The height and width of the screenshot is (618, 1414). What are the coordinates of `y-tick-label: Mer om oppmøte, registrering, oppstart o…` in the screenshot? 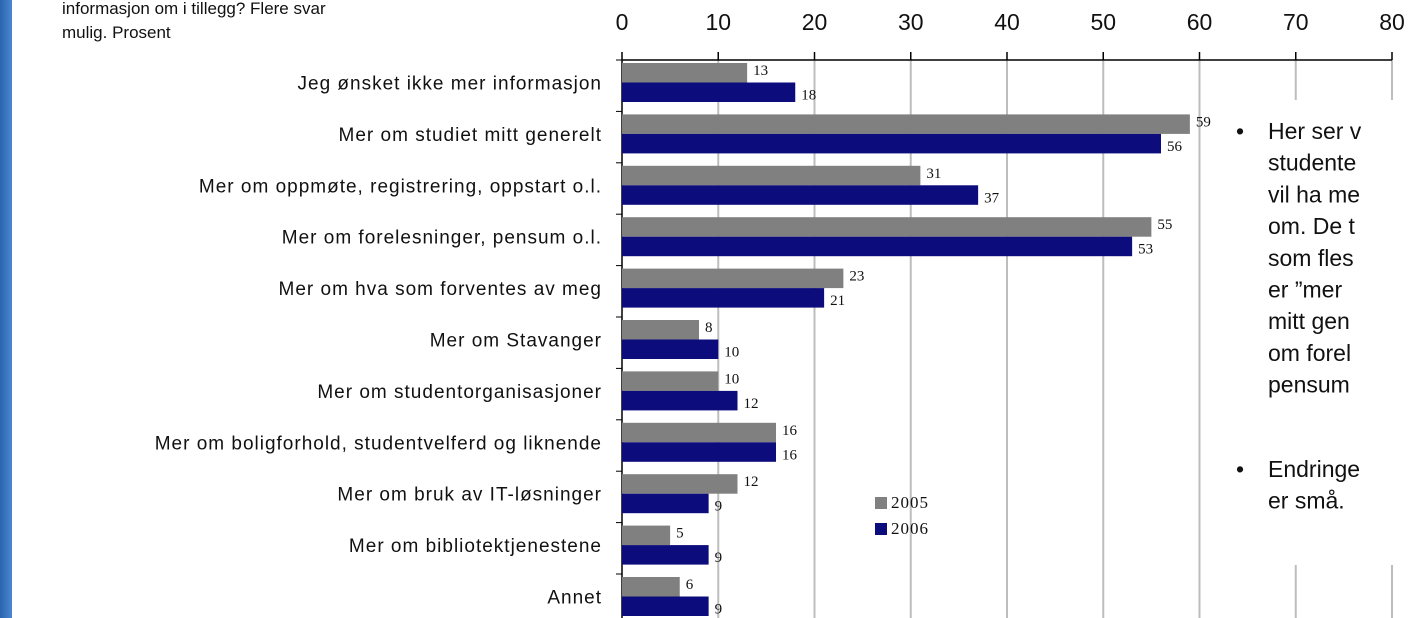 It's located at (400, 186).